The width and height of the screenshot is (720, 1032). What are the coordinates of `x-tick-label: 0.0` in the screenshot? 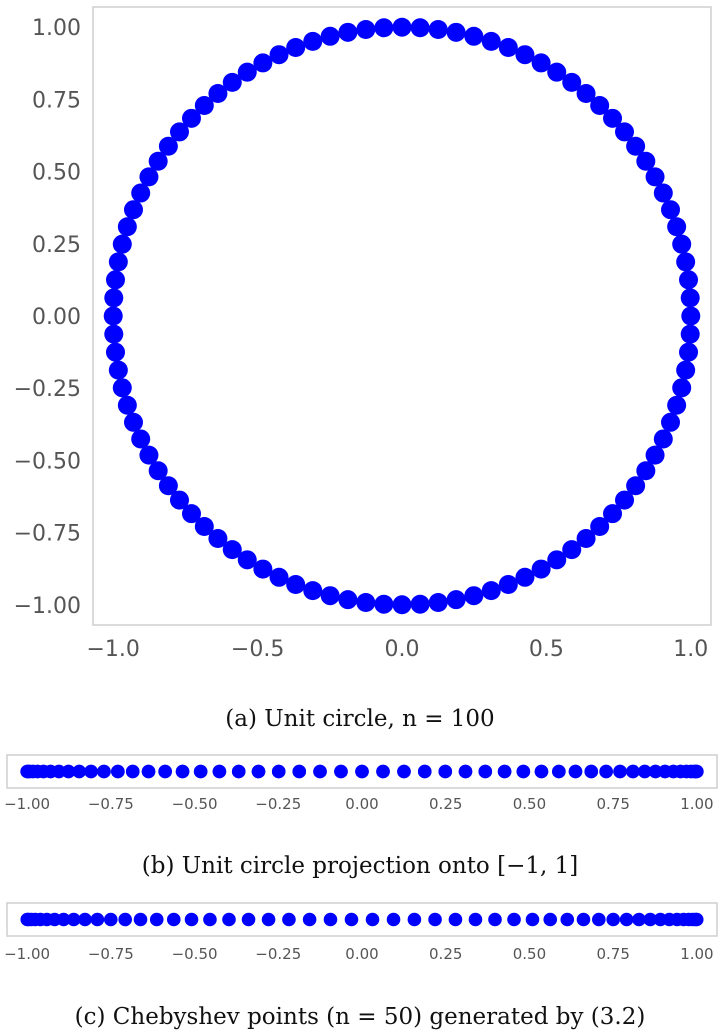 It's located at (402, 649).